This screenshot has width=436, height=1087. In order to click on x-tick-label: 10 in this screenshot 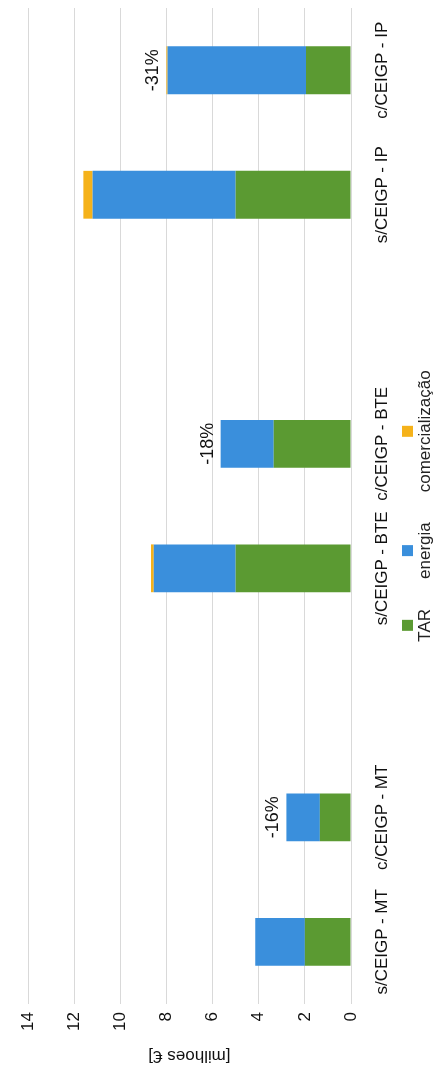, I will do `click(119, 1022)`.